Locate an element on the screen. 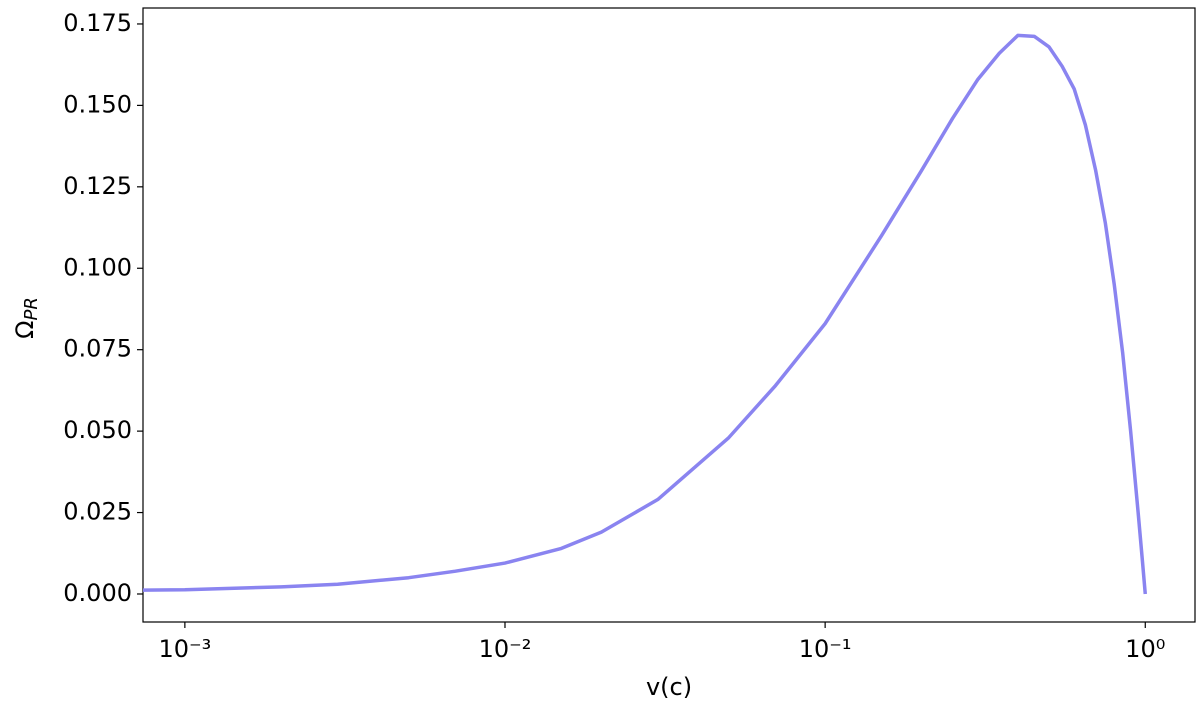  x-tick-label: 10⁻² is located at coordinates (505, 649).